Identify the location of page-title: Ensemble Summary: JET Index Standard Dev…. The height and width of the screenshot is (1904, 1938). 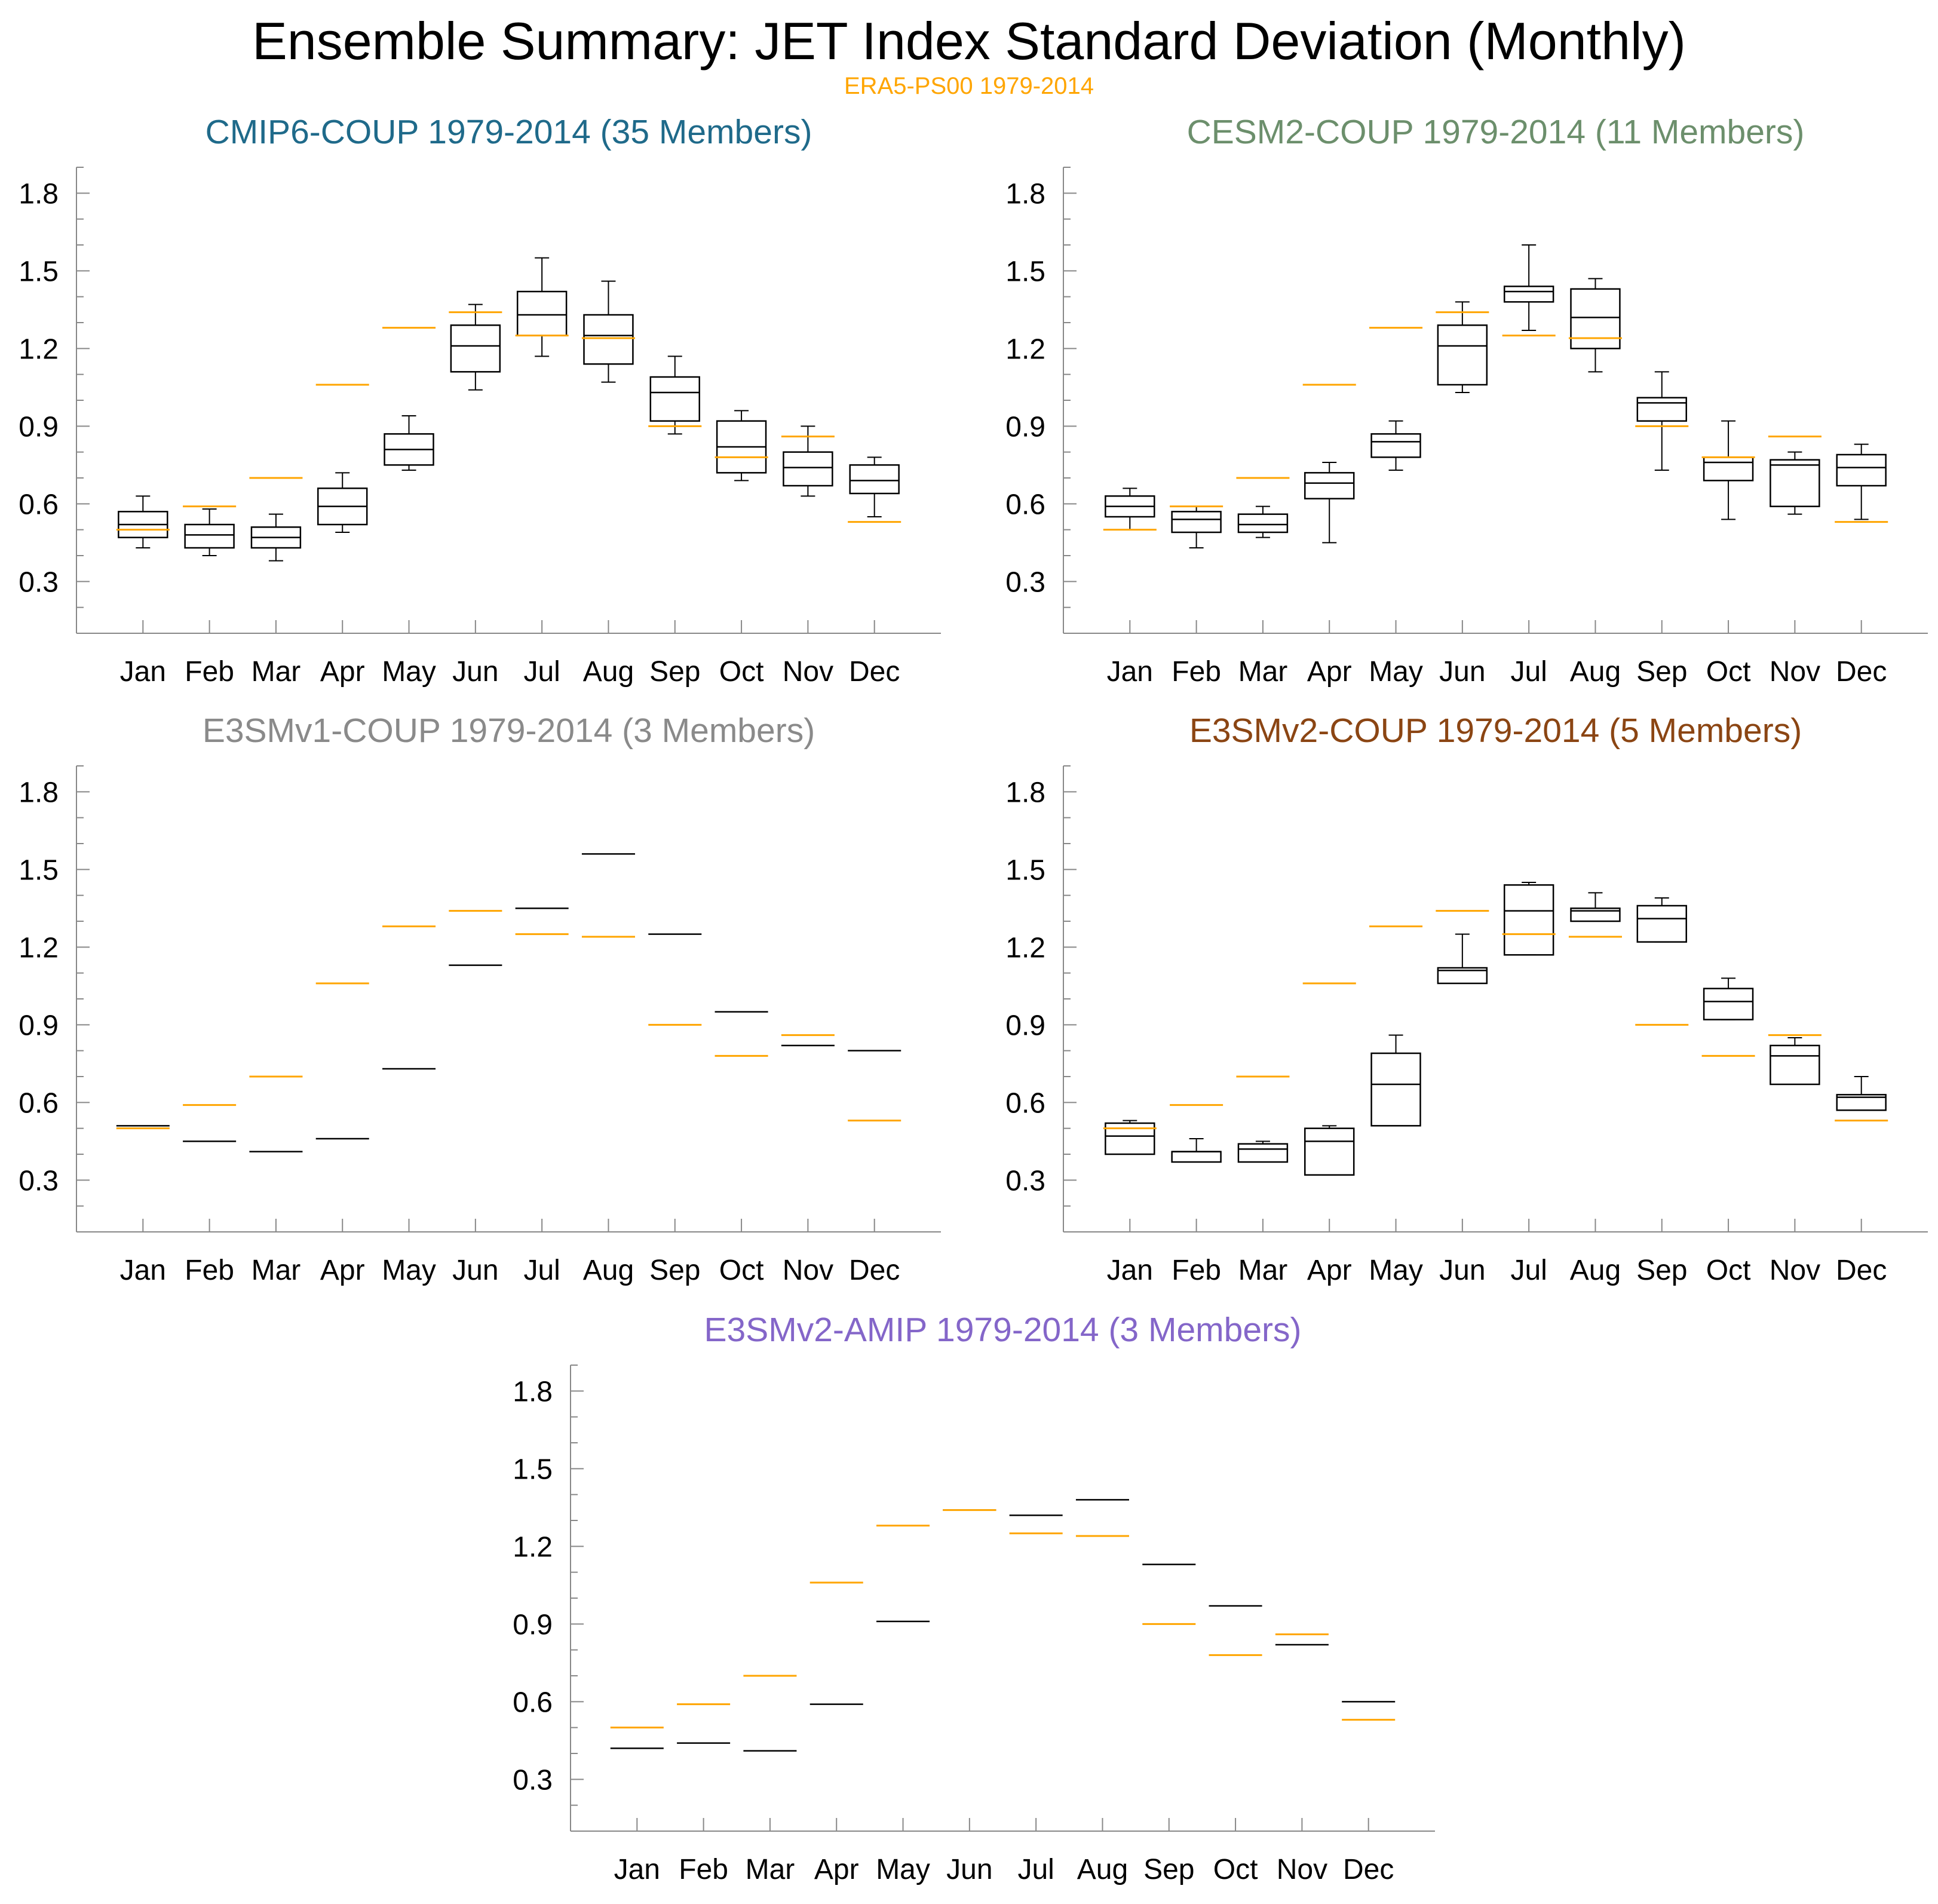
(969, 40).